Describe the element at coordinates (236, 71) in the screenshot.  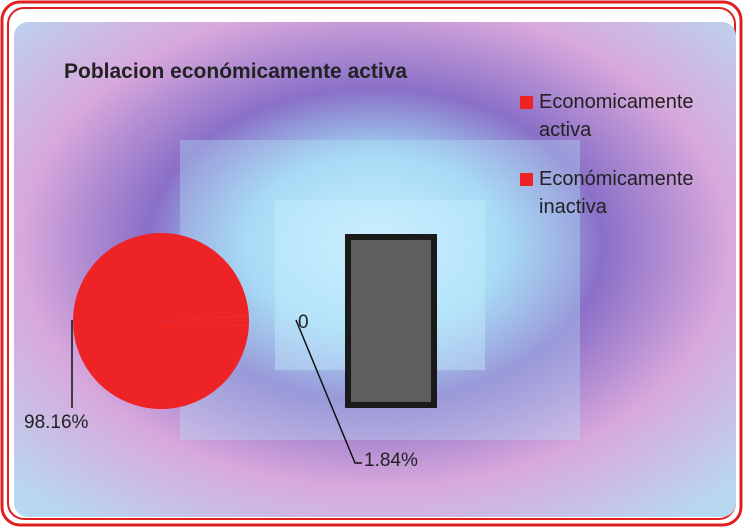
I see `chart-title: Poblacion económicamente activa` at that location.